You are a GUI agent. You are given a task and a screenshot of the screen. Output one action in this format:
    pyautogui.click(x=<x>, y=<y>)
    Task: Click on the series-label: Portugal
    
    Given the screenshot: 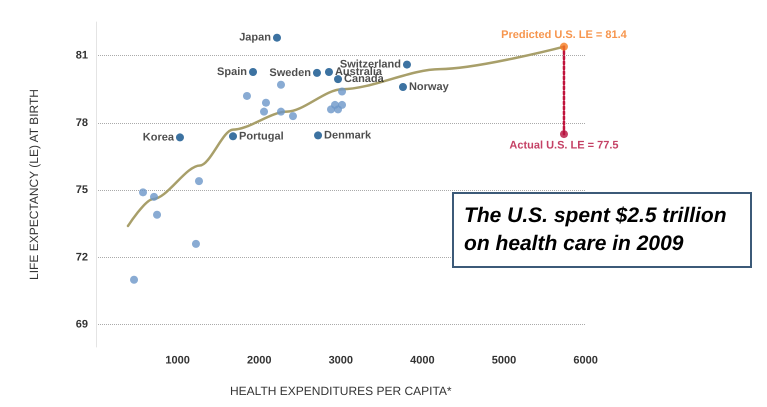 What is the action you would take?
    pyautogui.click(x=261, y=136)
    